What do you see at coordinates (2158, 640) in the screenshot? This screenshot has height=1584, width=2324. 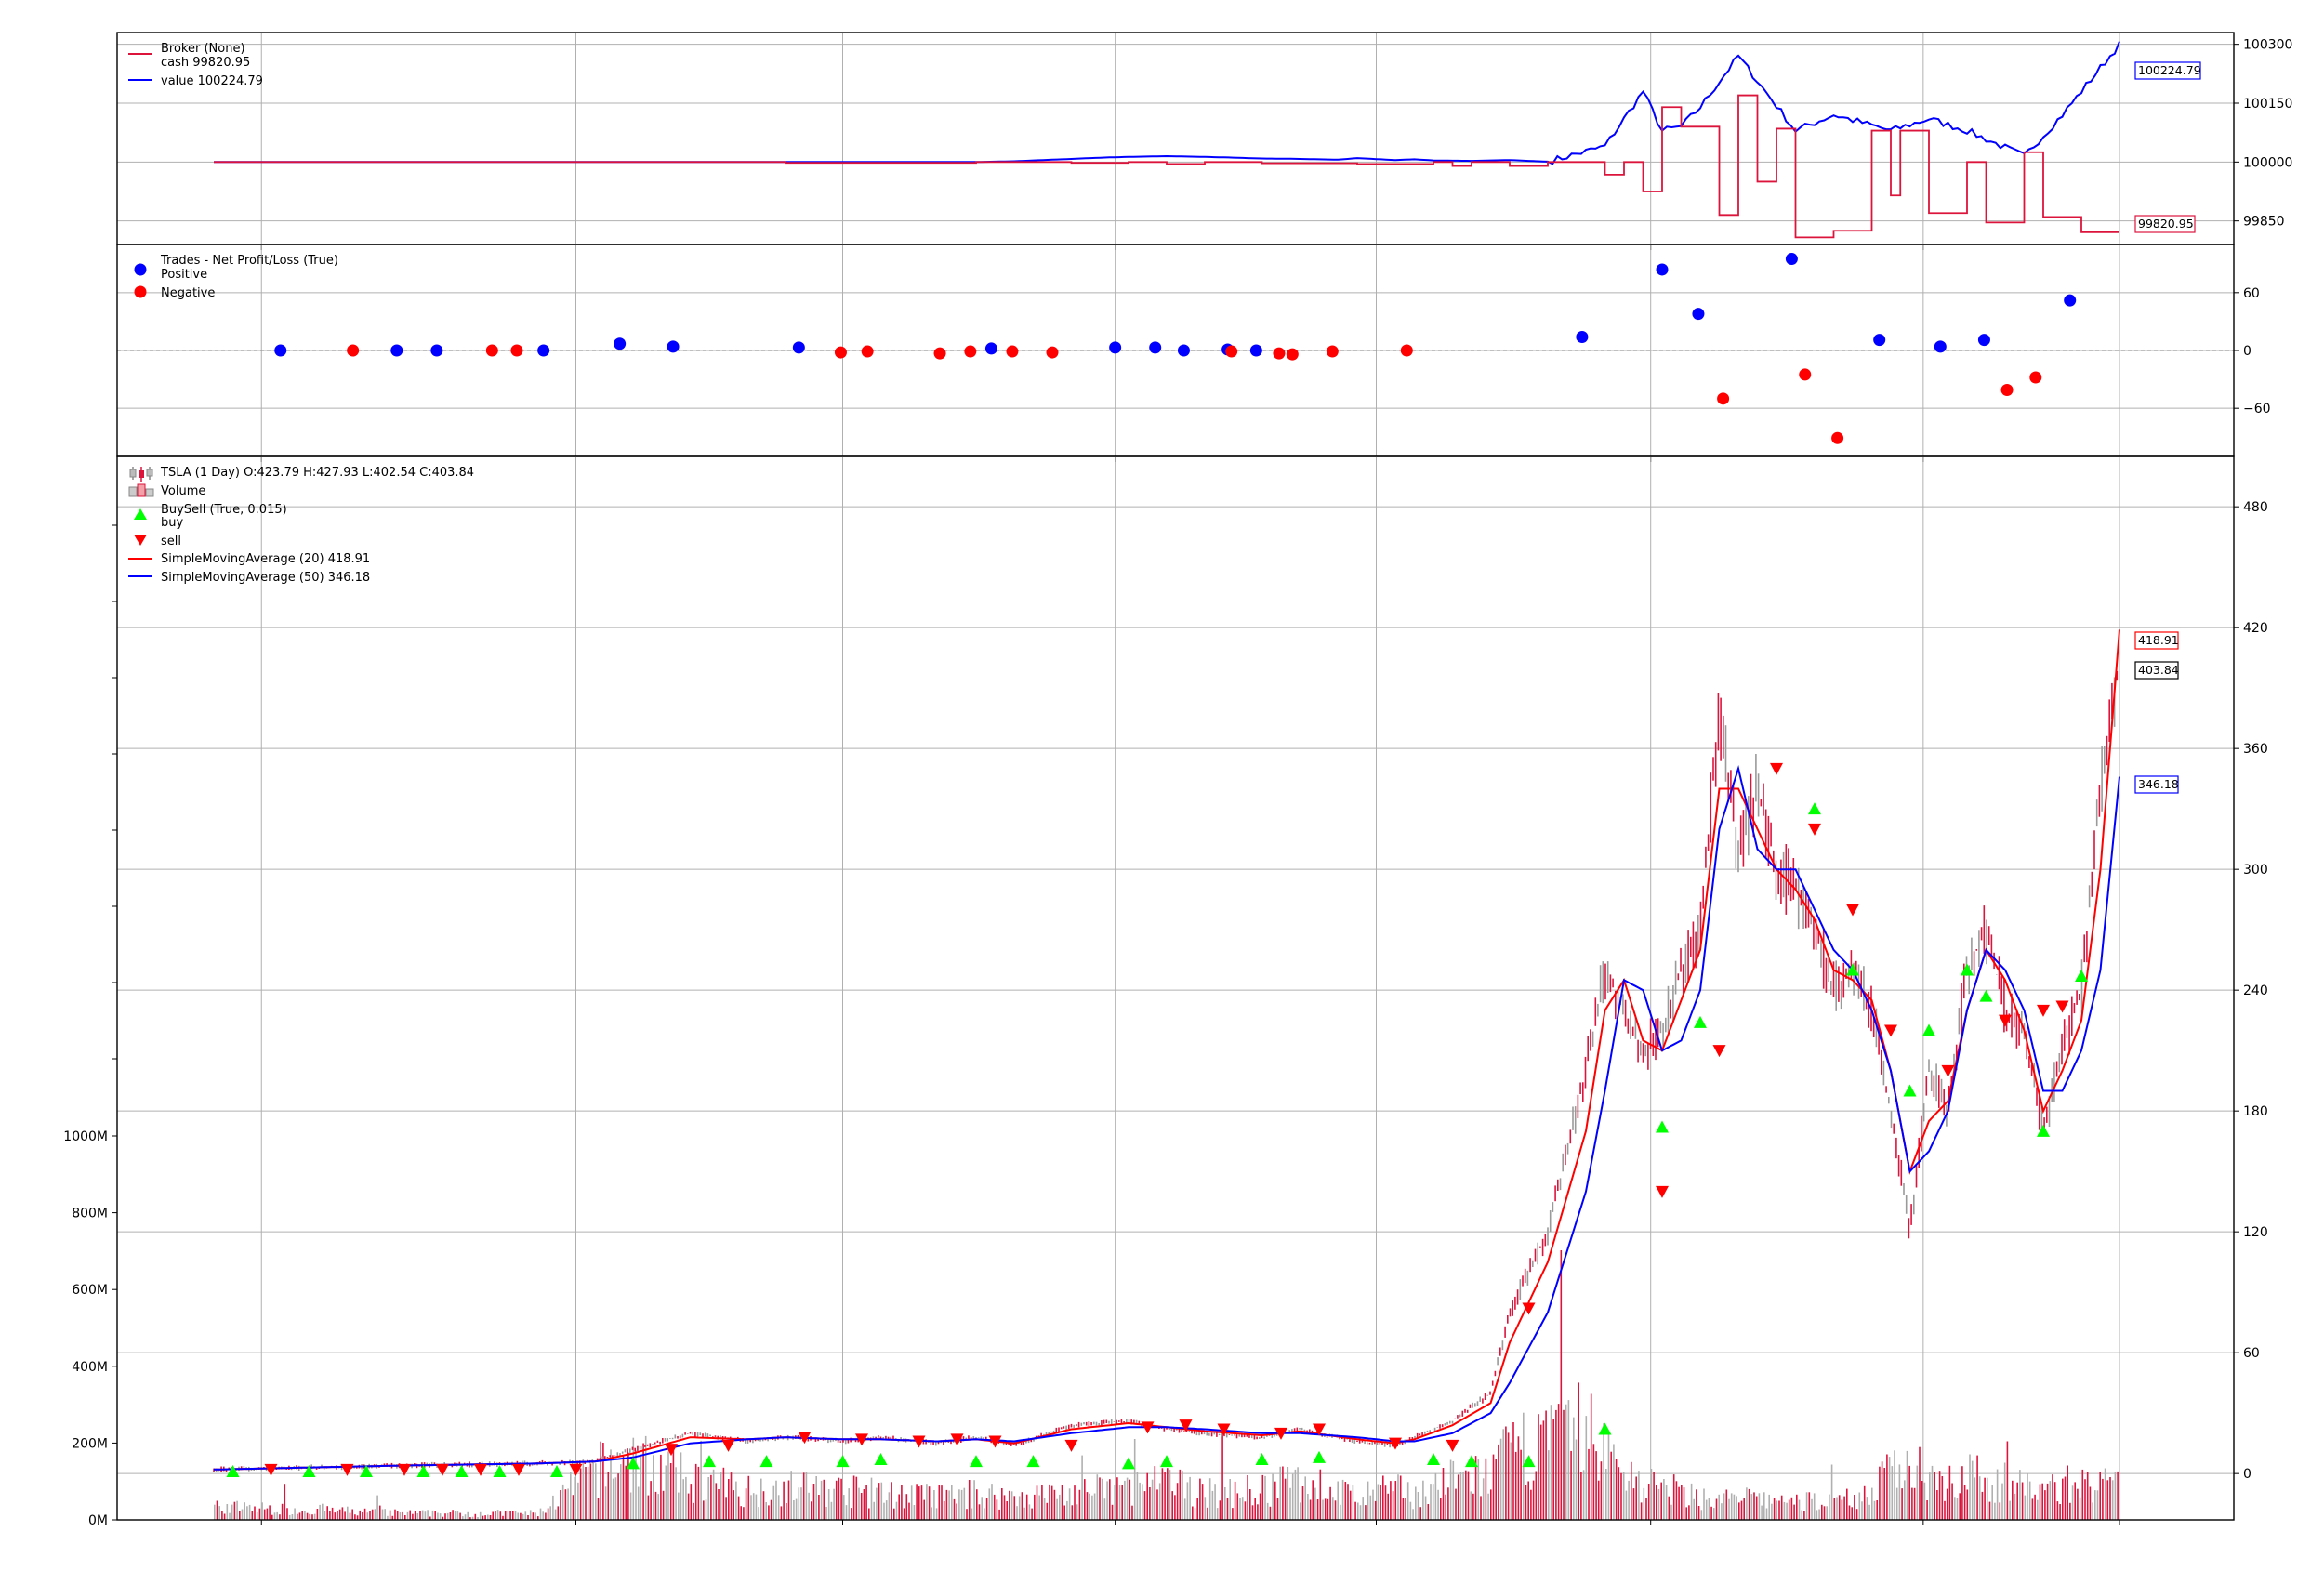 I see `sma20-end-label: 418.91` at bounding box center [2158, 640].